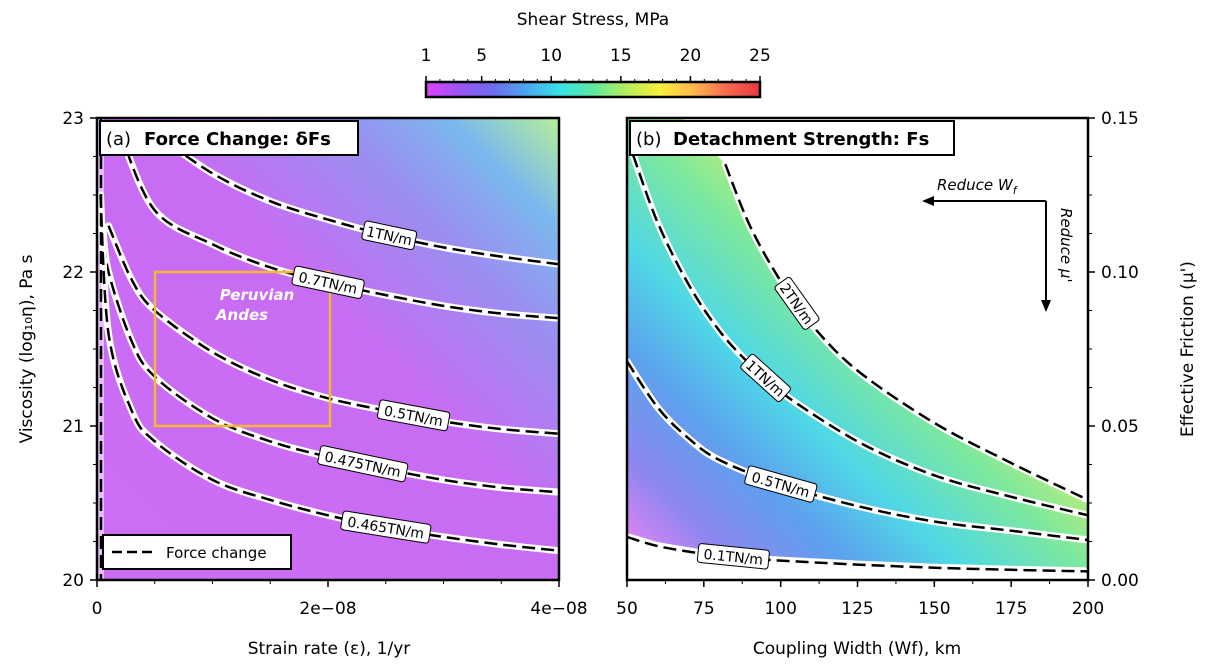 Image resolution: width=1208 pixels, height=665 pixels. What do you see at coordinates (1120, 581) in the screenshot?
I see `y-tick-label: 0.00` at bounding box center [1120, 581].